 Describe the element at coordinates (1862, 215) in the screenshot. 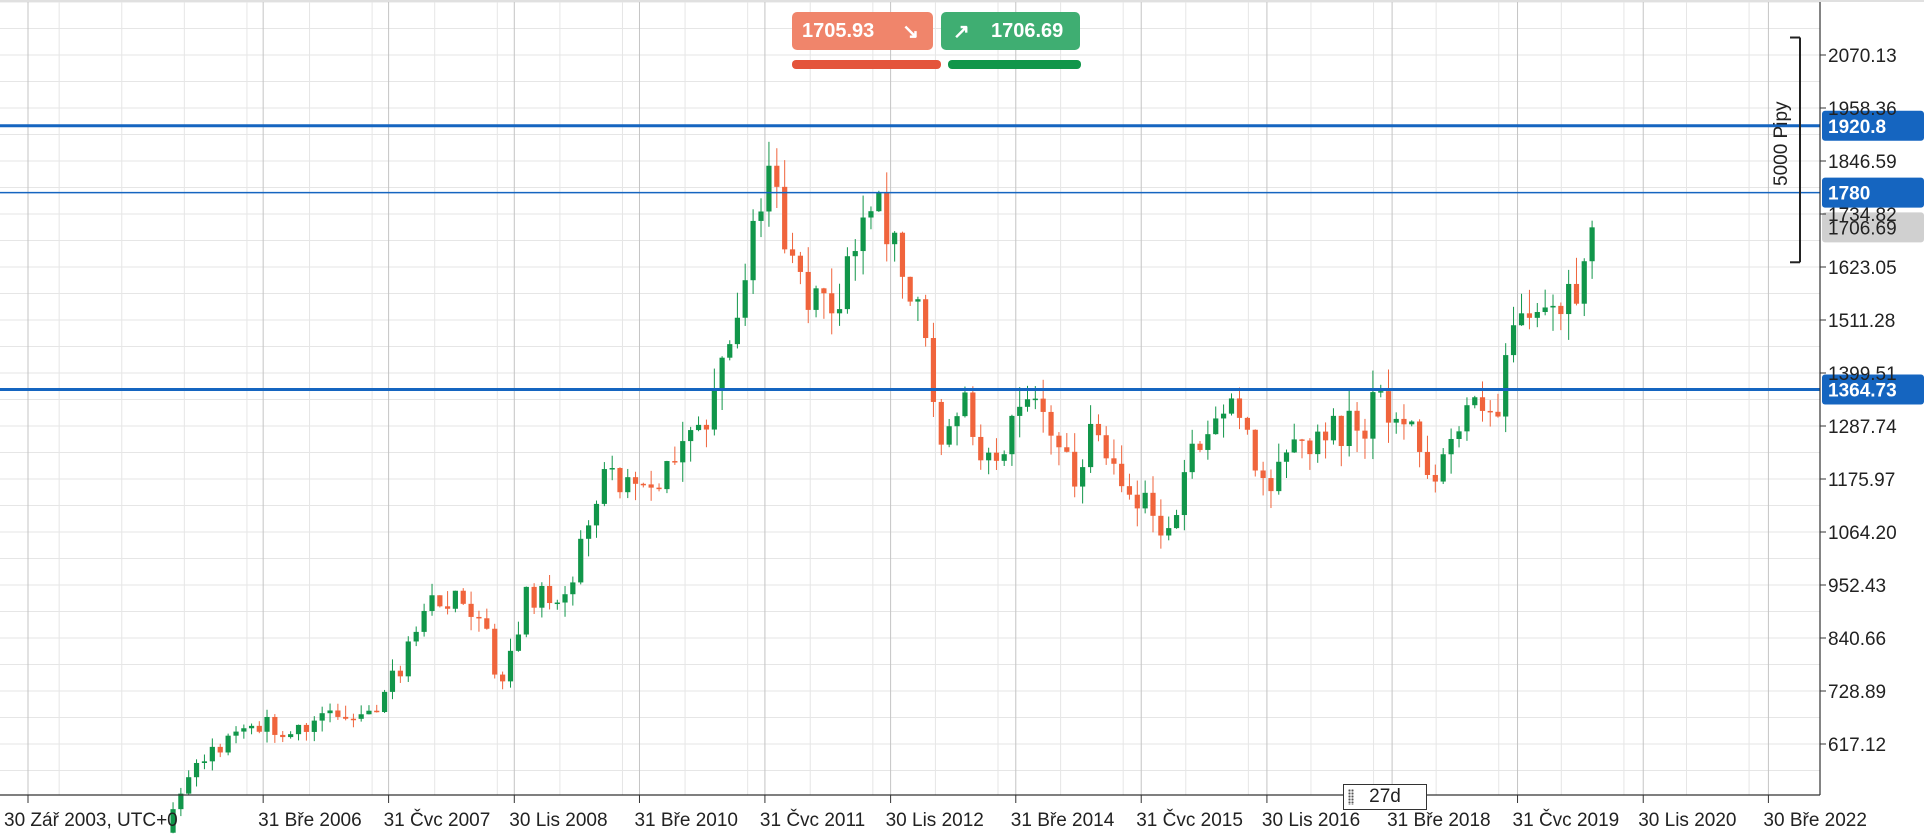

I see `y-tick-label: 1734.82` at that location.